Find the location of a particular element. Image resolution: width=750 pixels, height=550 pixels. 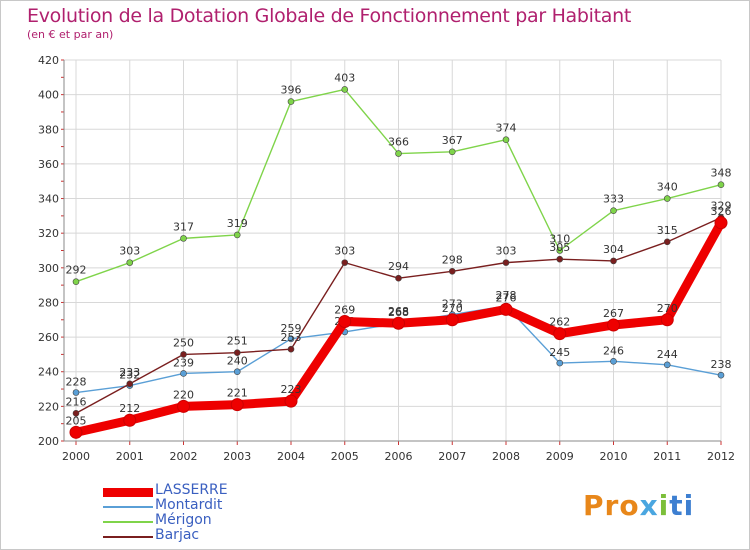

x-tick-label: 2007 is located at coordinates (452, 456).